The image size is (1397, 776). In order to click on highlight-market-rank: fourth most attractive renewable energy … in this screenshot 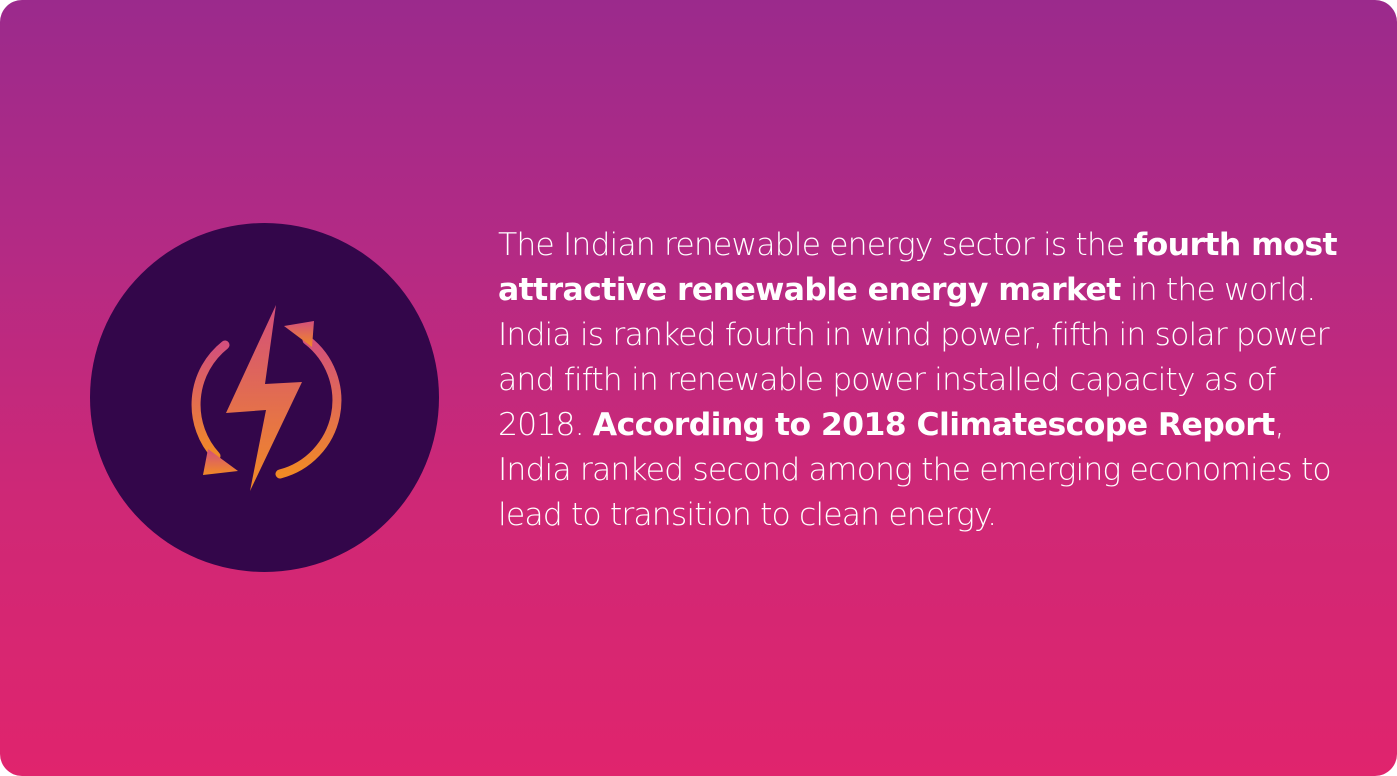, I will do `click(918, 267)`.